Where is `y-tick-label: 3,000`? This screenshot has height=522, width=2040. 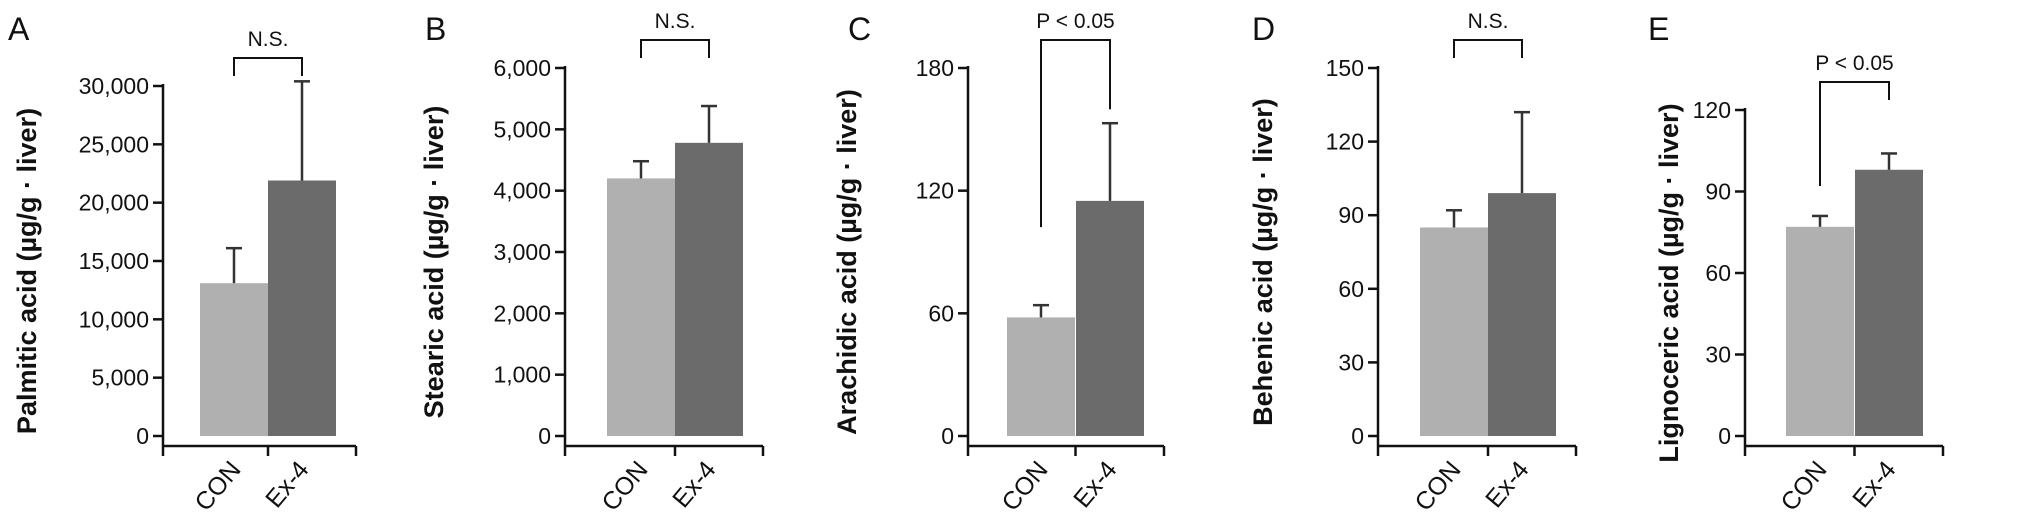
y-tick-label: 3,000 is located at coordinates (522, 252).